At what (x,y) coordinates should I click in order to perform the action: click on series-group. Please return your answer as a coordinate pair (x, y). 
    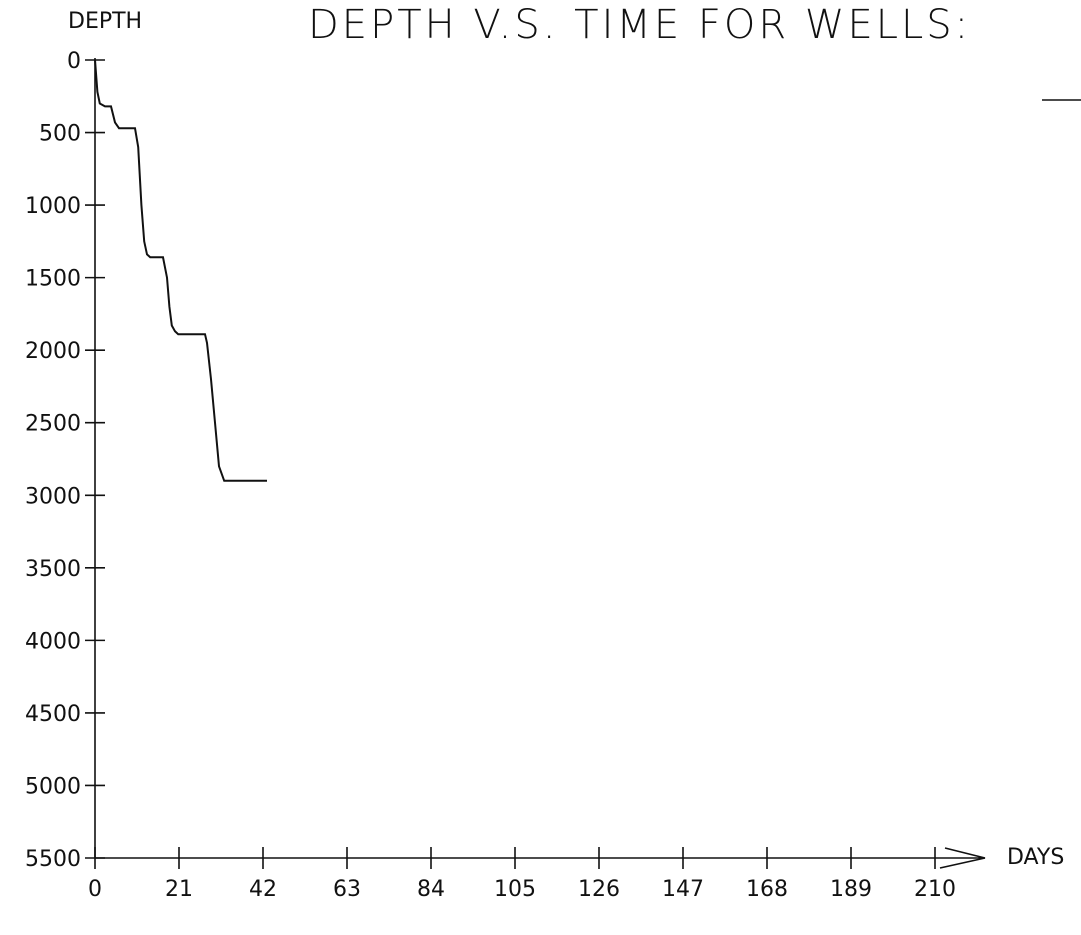
    Looking at the image, I should click on (180, 270).